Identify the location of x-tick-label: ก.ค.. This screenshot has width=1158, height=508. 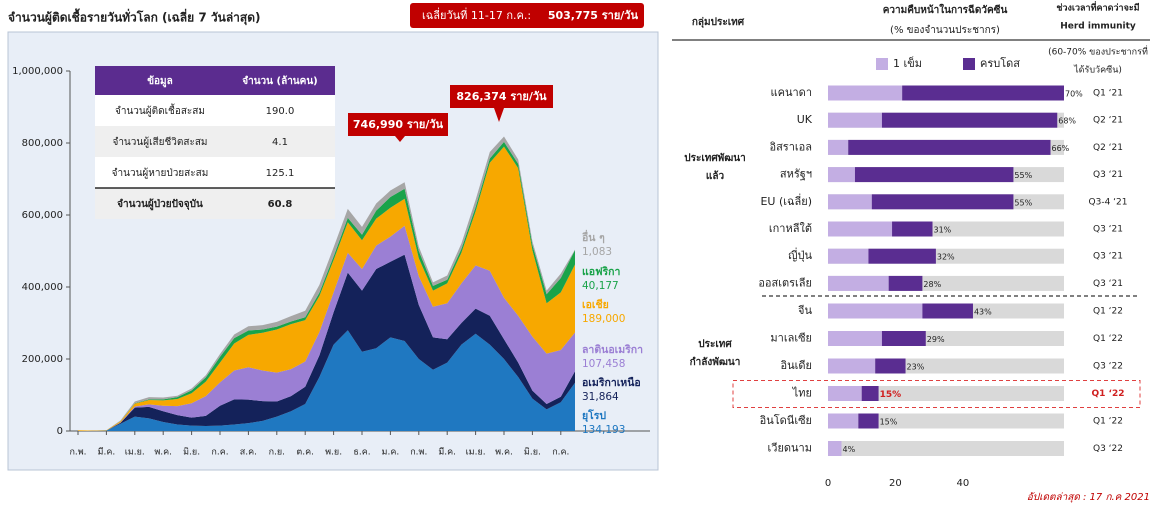
(219, 453).